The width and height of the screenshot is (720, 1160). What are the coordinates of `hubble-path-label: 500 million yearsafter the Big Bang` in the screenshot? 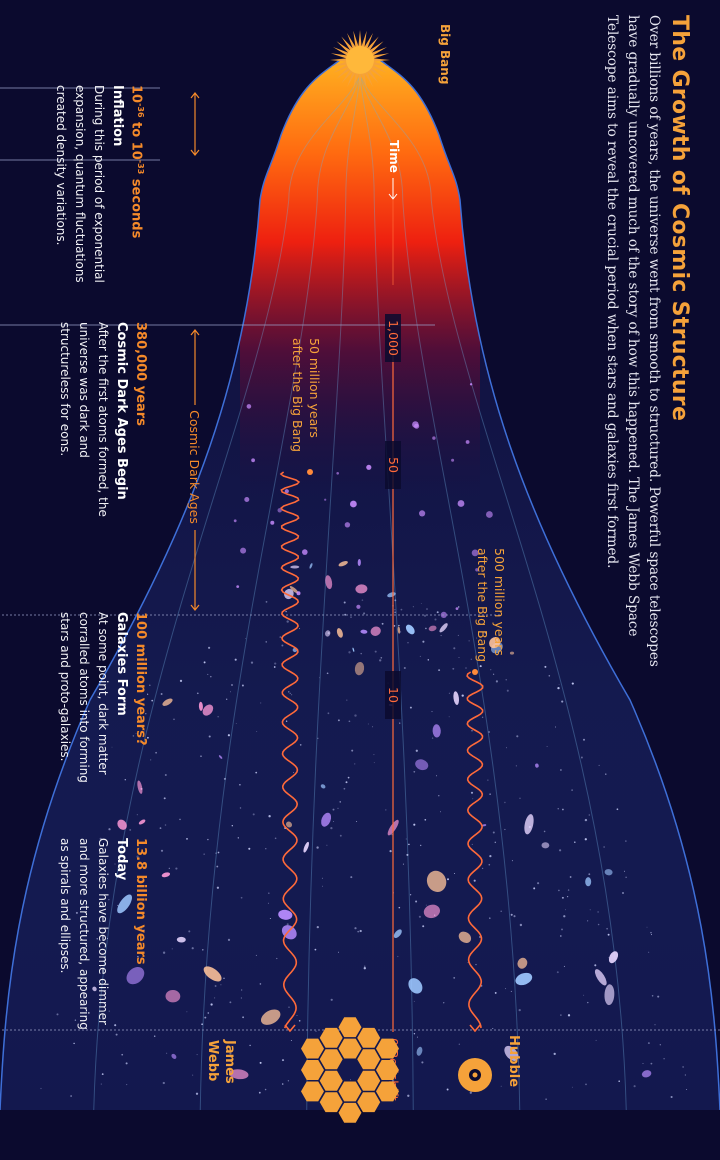 It's located at (491, 605).